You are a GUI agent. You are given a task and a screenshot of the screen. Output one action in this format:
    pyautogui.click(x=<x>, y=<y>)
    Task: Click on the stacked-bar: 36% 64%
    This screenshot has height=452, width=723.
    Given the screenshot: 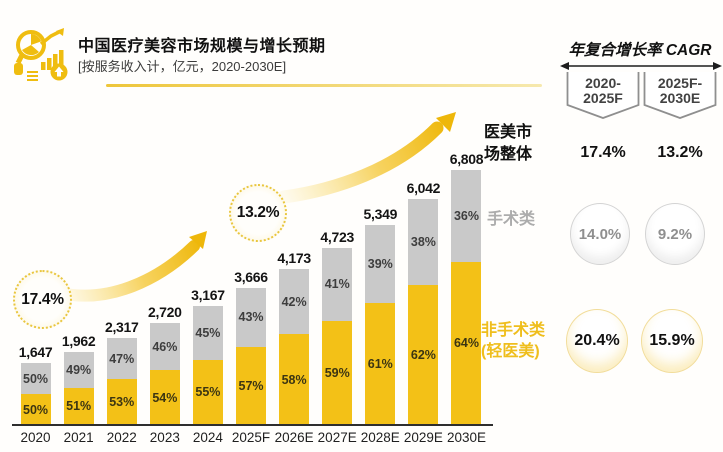 What is the action you would take?
    pyautogui.click(x=466, y=297)
    